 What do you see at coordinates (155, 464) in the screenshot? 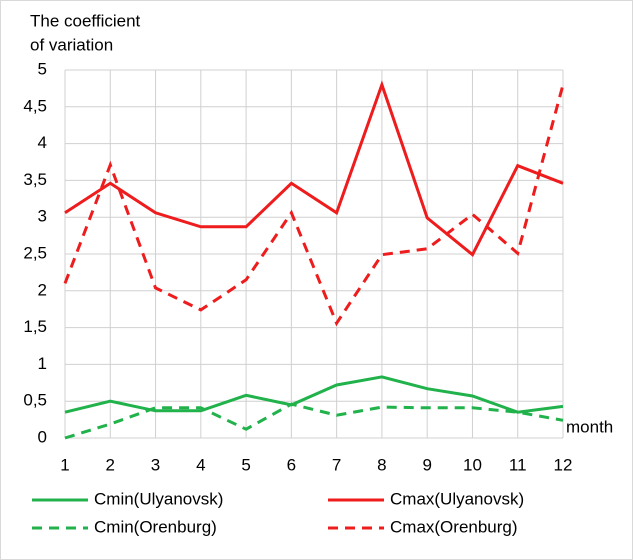
I see `x-tick-label: 3` at bounding box center [155, 464].